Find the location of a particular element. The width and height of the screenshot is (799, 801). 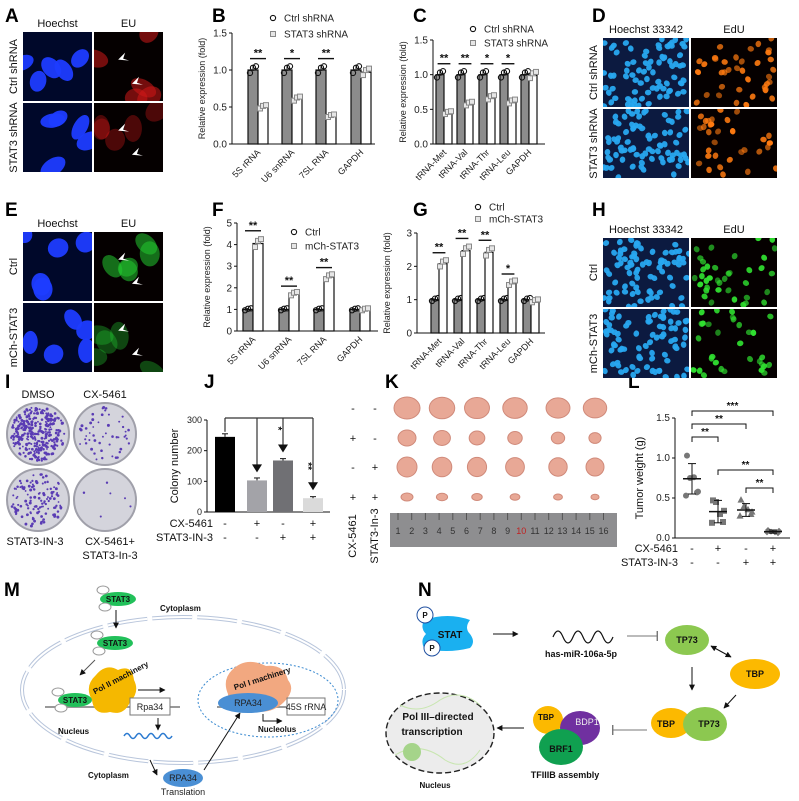

column-label: Hoechst is located at coordinates (57, 24).